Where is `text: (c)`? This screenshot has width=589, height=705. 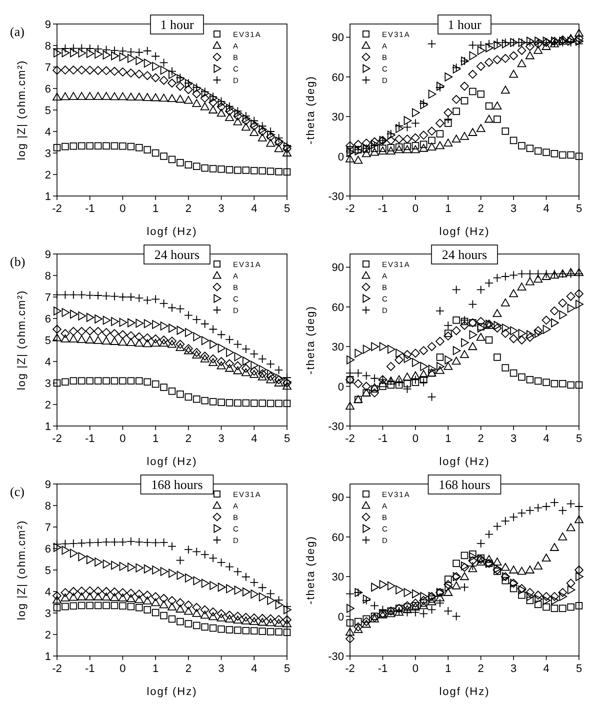 text: (c) is located at coordinates (17, 491).